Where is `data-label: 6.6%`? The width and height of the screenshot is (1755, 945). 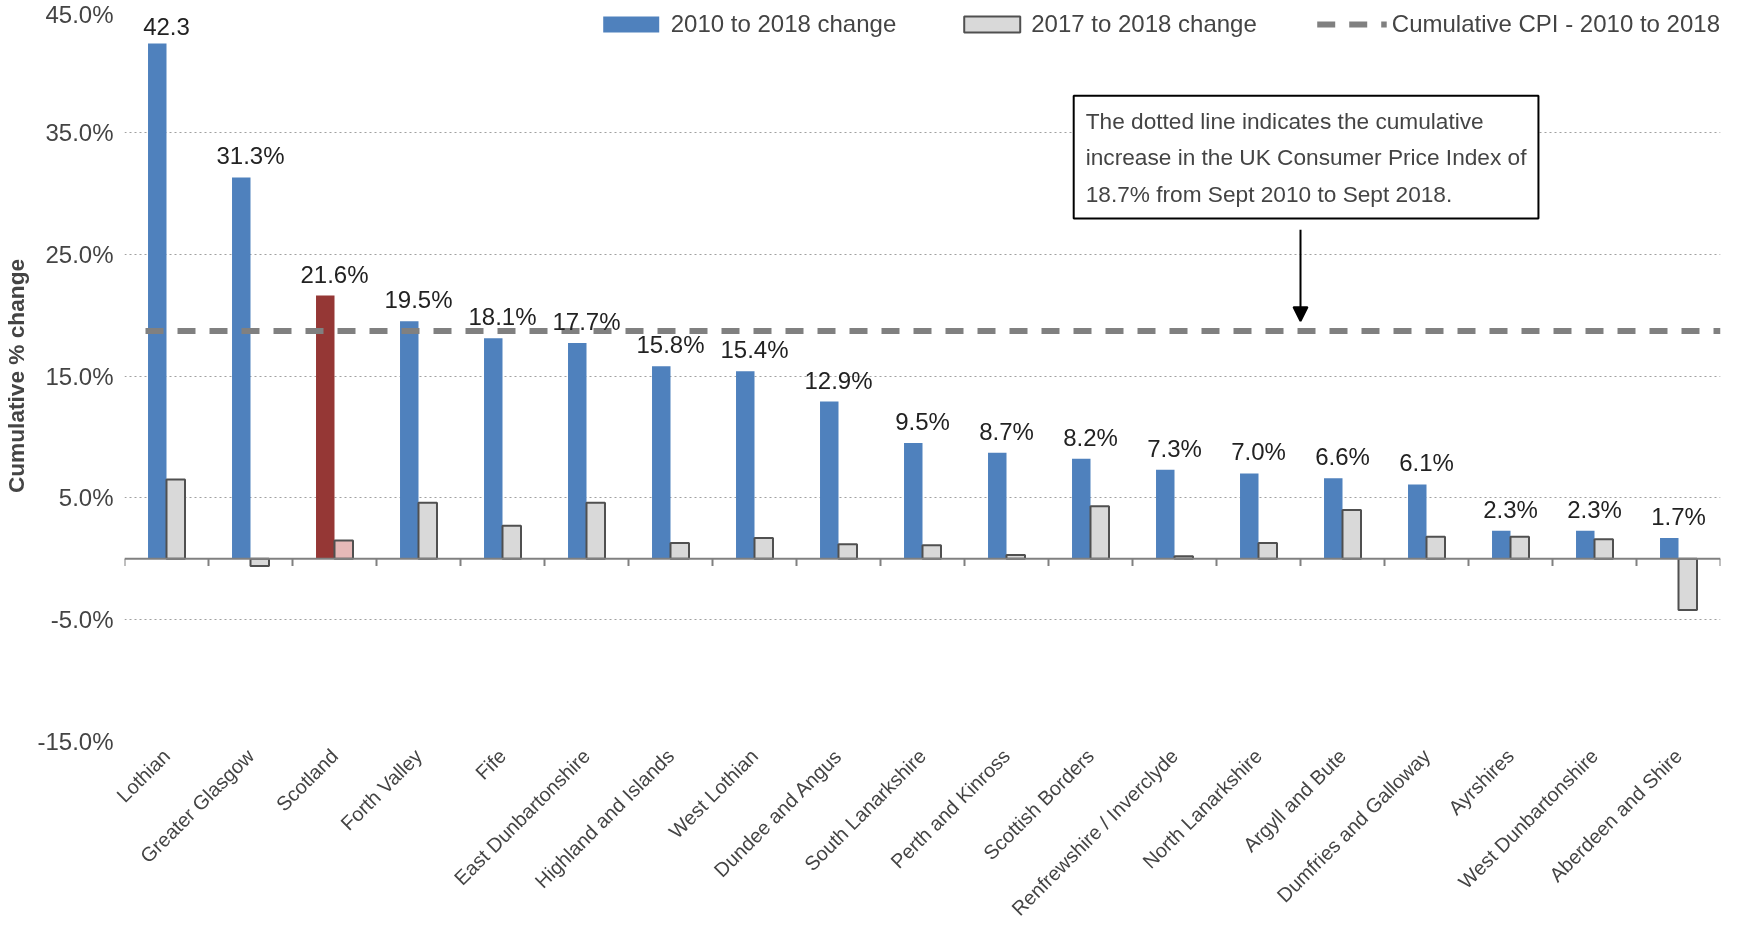 data-label: 6.6% is located at coordinates (1342, 457).